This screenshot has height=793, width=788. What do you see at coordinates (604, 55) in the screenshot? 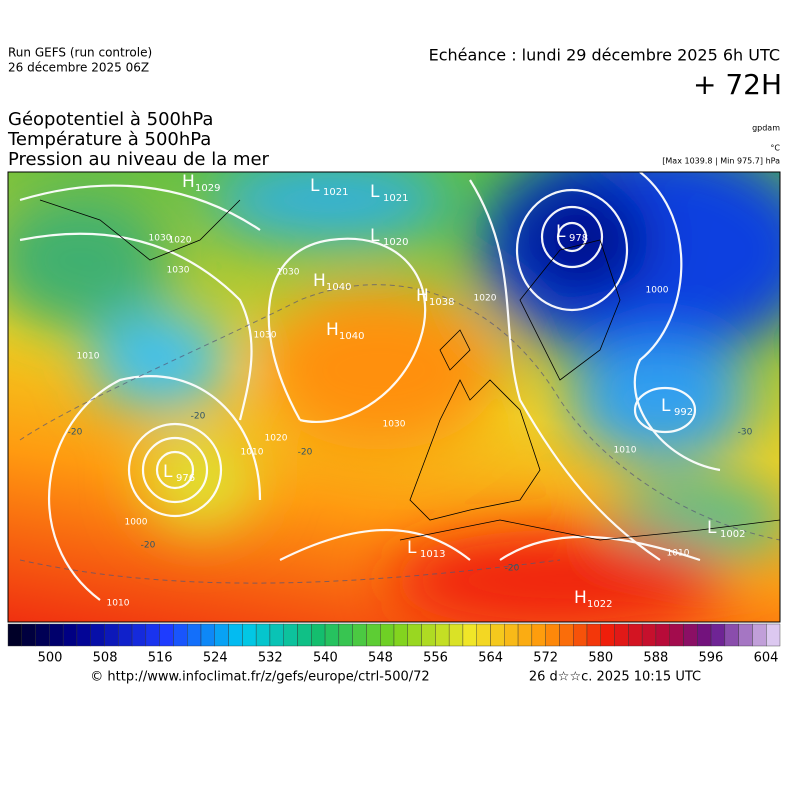
I see `echeance: Echéance : lundi 29 décembre 2025 6h UTC` at bounding box center [604, 55].